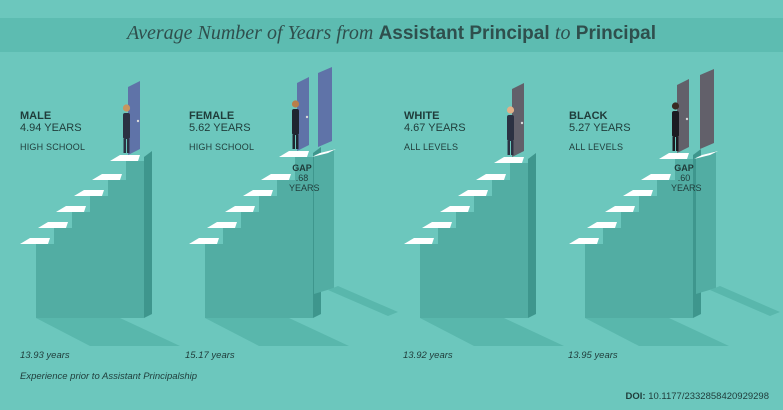  I want to click on doi: DOI: 10.1177/2332858420929298, so click(697, 396).